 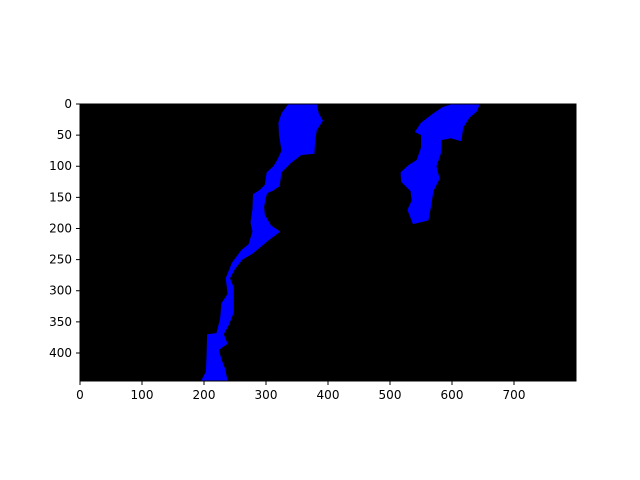 What do you see at coordinates (68, 104) in the screenshot?
I see `y-tick-label: 0` at bounding box center [68, 104].